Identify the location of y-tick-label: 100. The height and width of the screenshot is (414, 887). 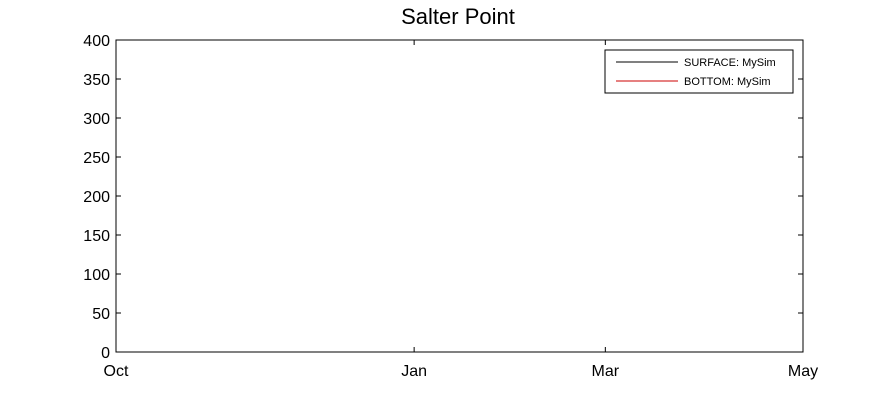
(96, 275).